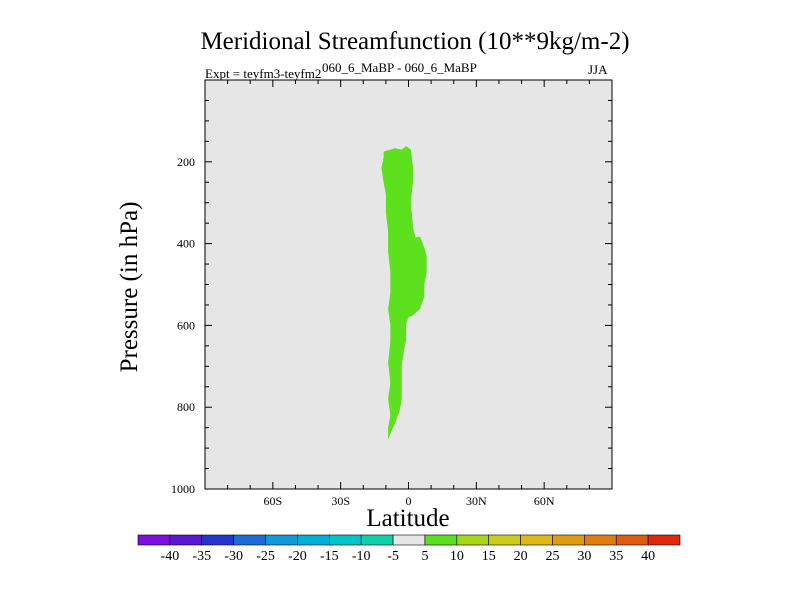 The width and height of the screenshot is (800, 600). Describe the element at coordinates (521, 556) in the screenshot. I see `colorbar-label: 20` at that location.